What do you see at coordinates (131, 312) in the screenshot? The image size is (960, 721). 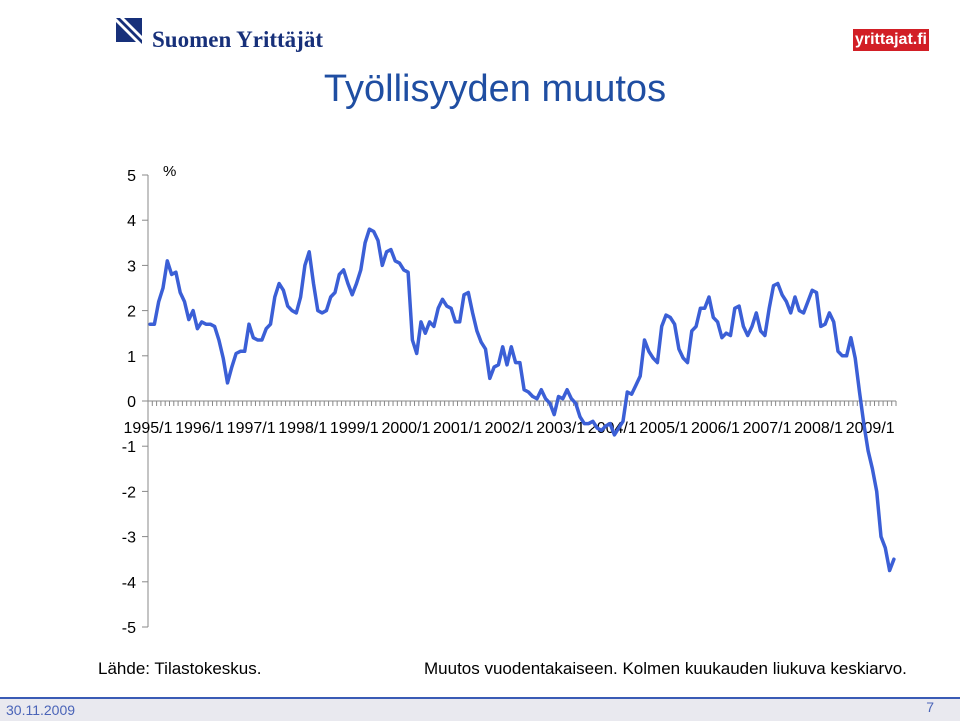 I see `y-tick-label: 2` at bounding box center [131, 312].